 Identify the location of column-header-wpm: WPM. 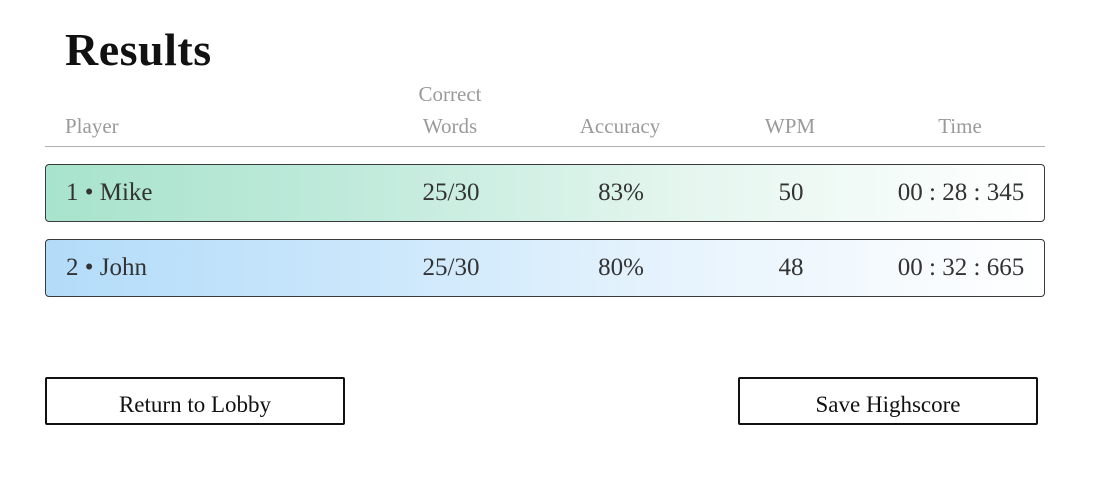
(790, 126).